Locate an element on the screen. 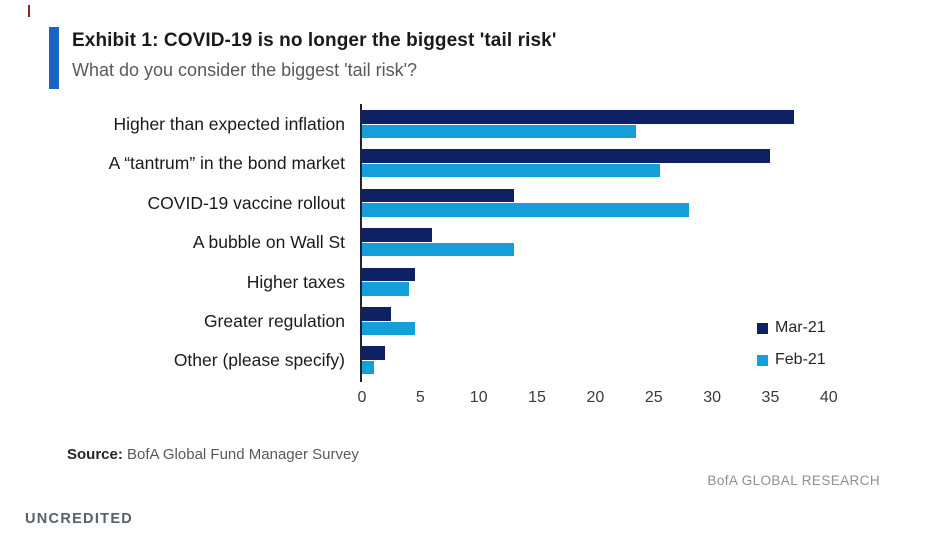 The width and height of the screenshot is (936, 548). legend-entry: Feb-21 is located at coordinates (791, 360).